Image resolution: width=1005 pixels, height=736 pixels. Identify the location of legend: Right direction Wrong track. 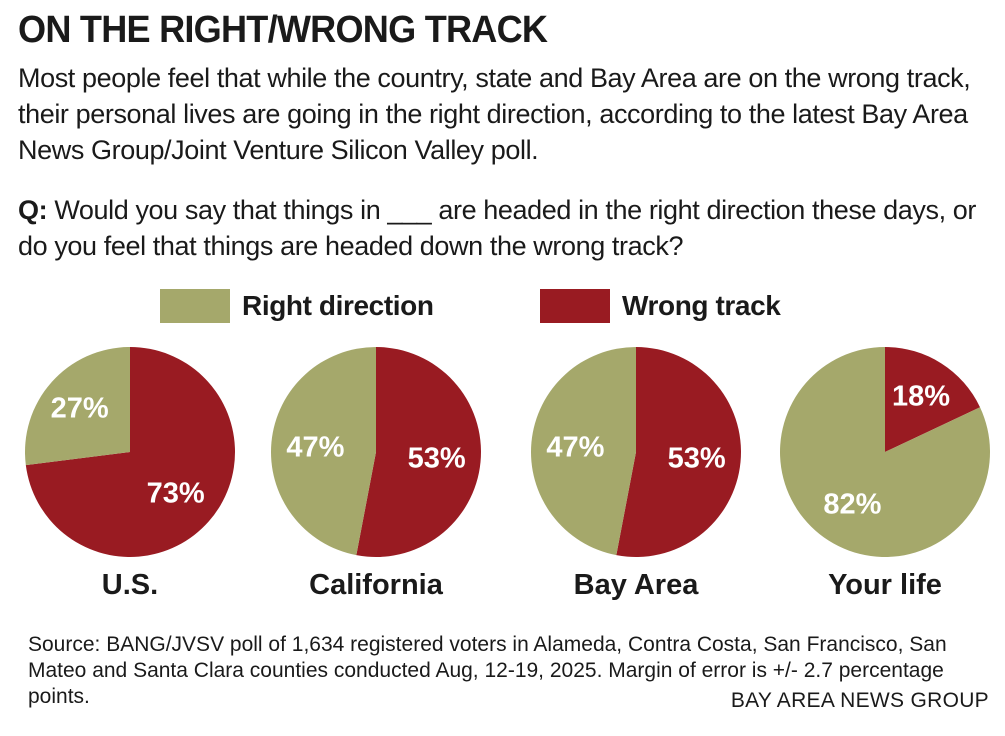
(502, 306).